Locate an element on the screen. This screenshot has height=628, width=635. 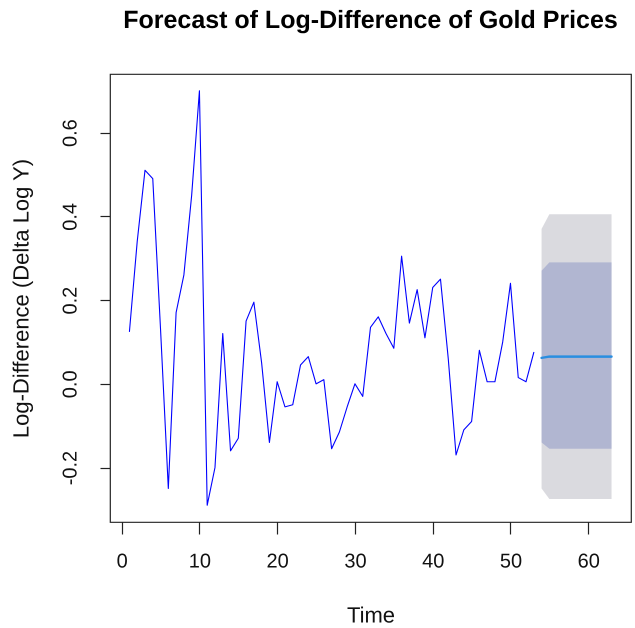
y-tick-label: 0.0 is located at coordinates (71, 384).